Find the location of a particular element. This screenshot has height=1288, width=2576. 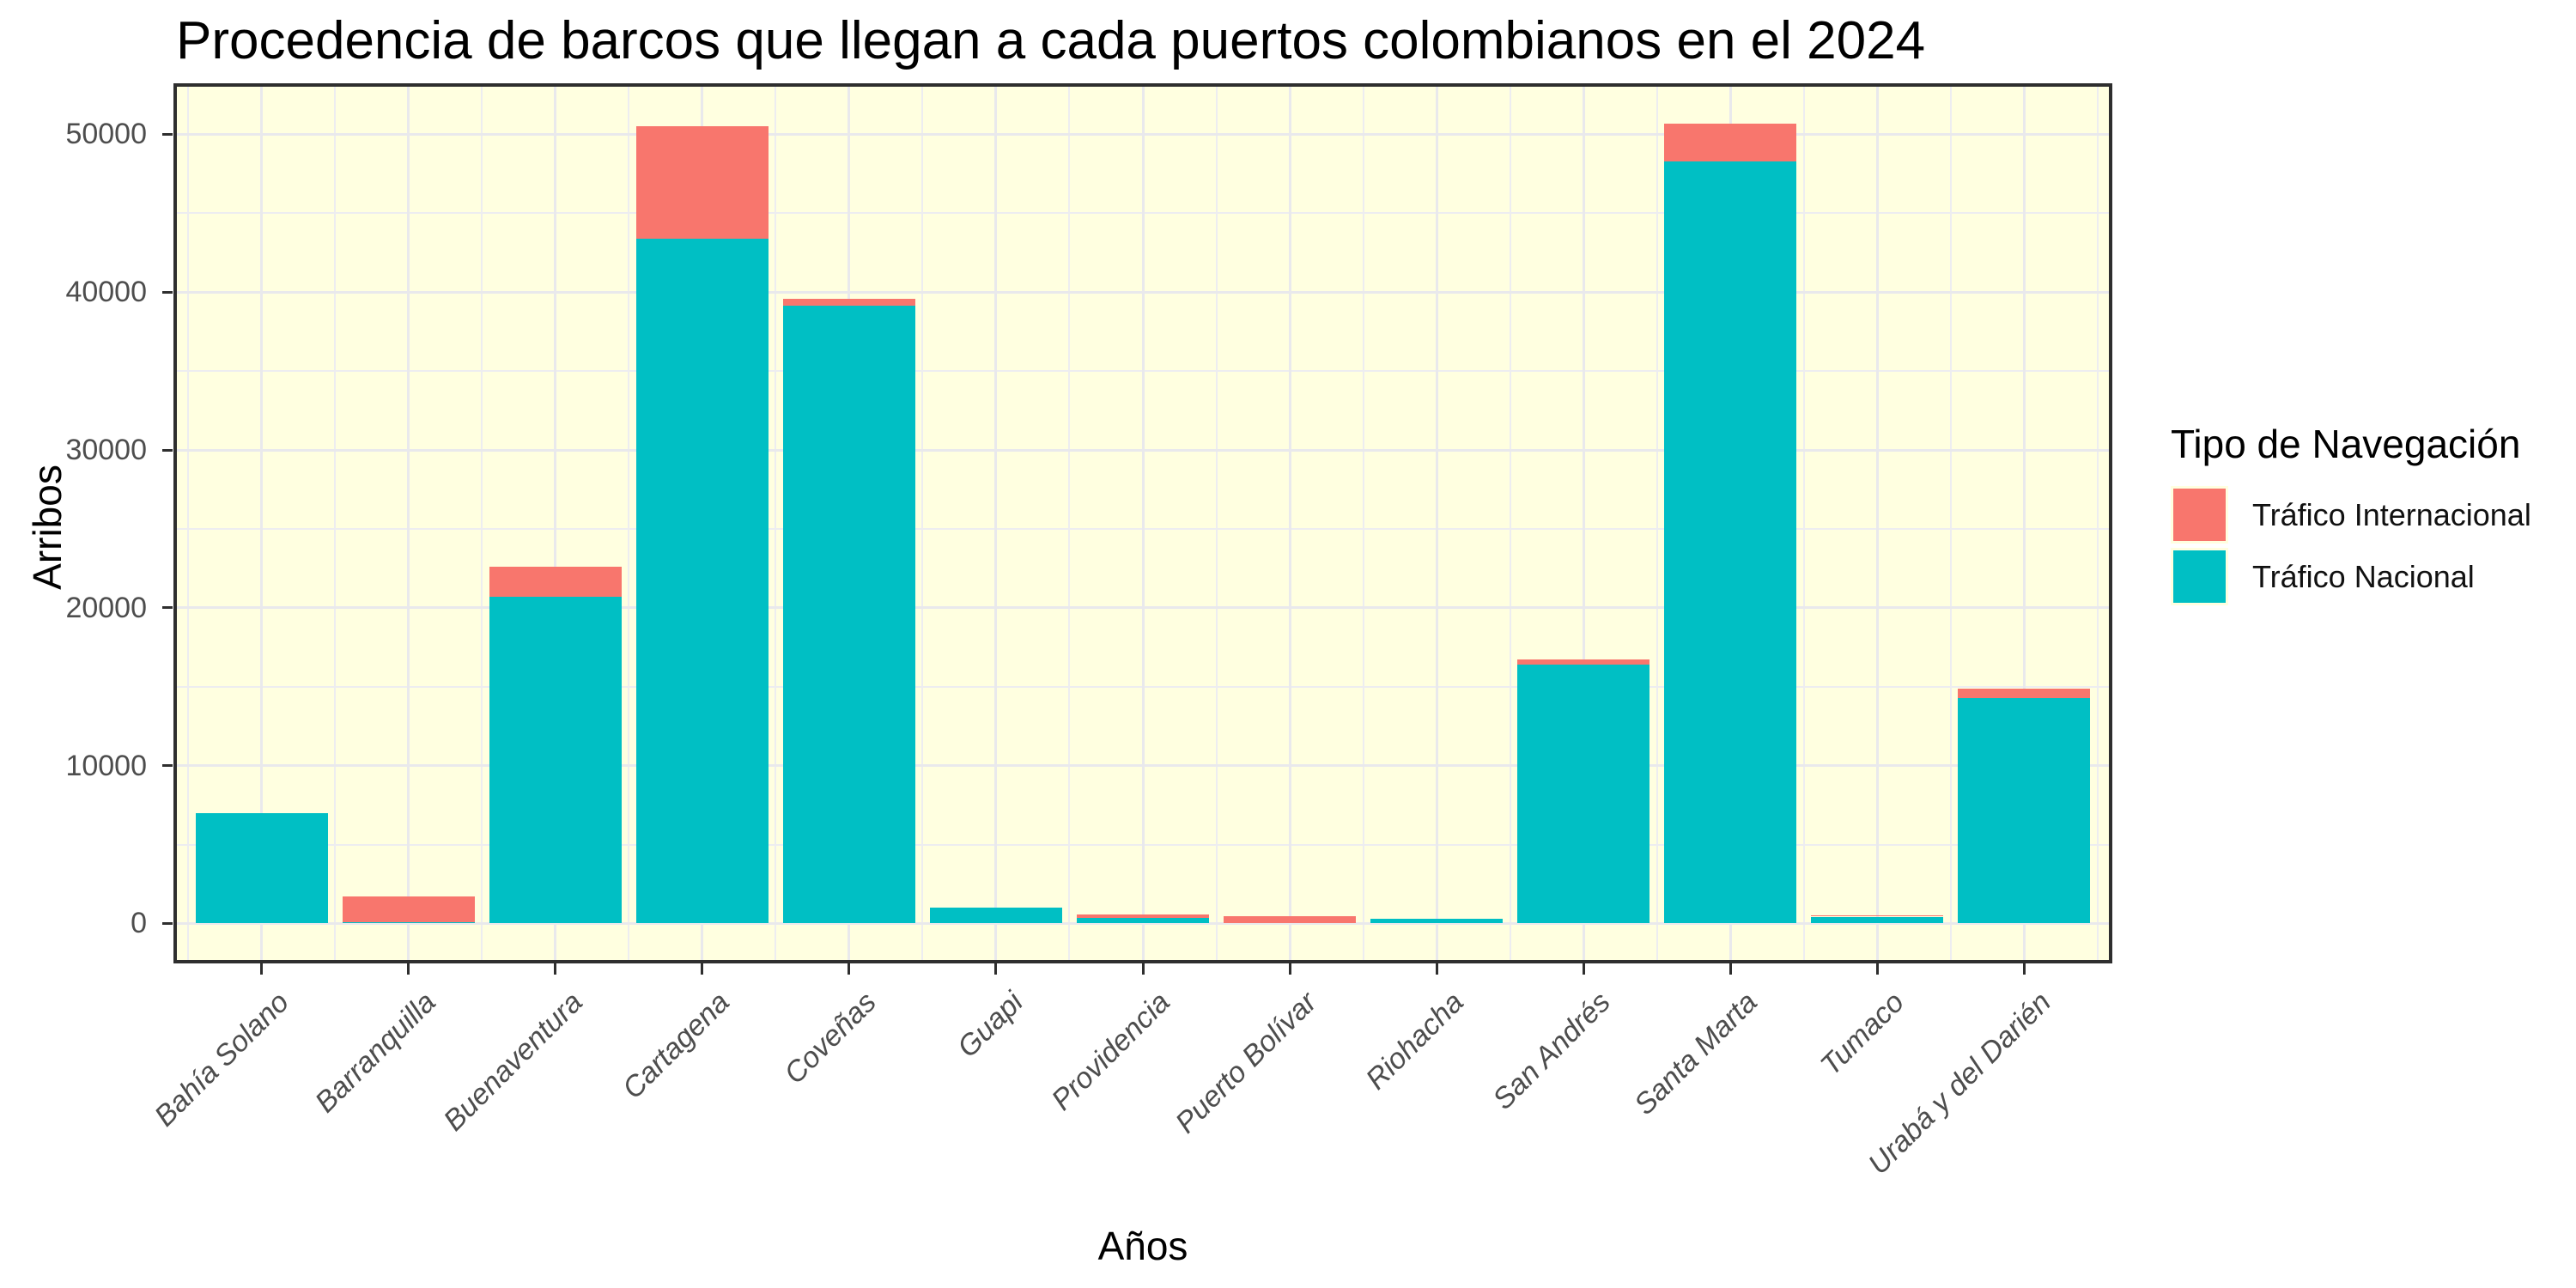

y-tick-label: 40000 is located at coordinates (106, 292).